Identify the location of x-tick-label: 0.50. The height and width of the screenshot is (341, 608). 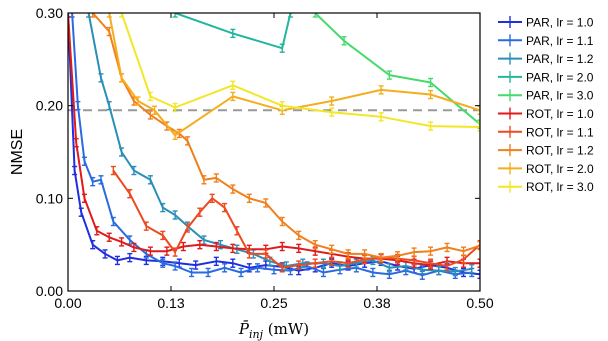
(479, 303).